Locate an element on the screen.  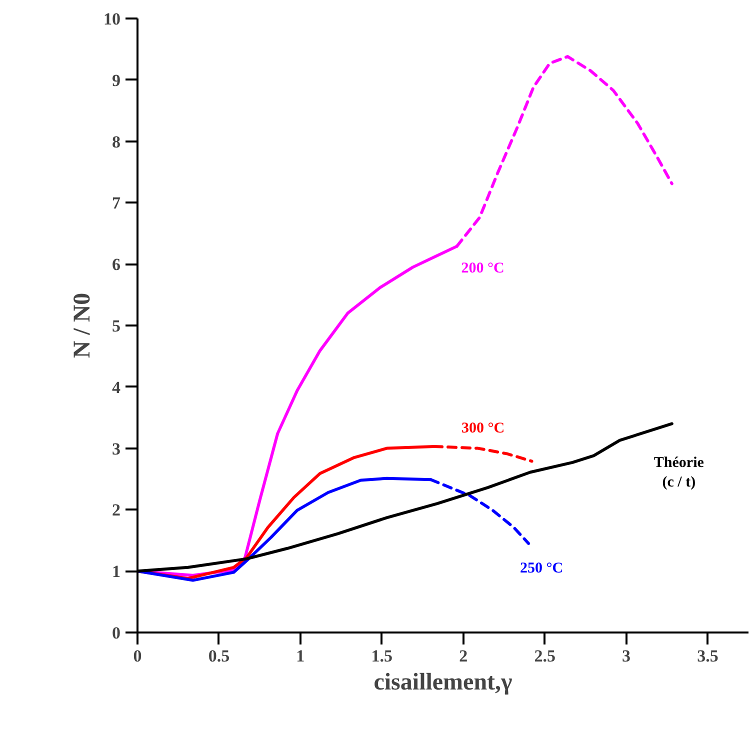
x-tick-label: 0.5 is located at coordinates (219, 656).